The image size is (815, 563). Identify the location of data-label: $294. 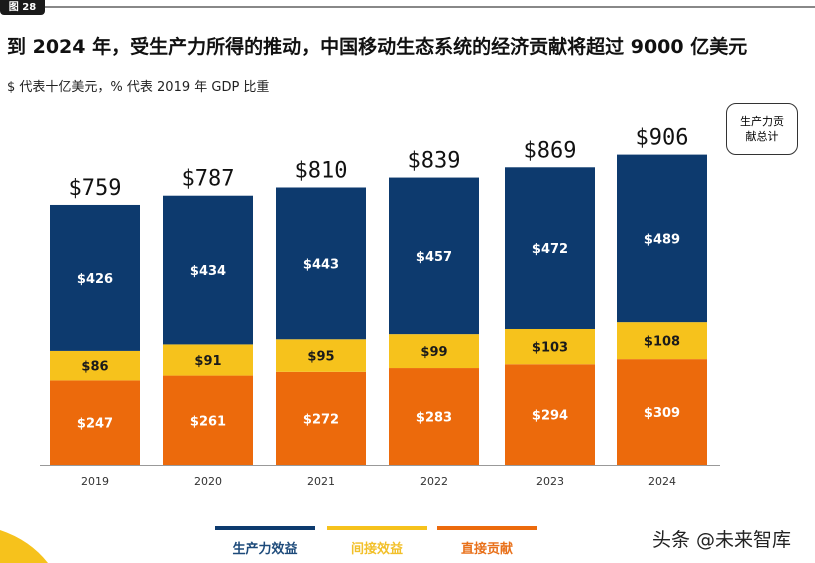
(550, 416).